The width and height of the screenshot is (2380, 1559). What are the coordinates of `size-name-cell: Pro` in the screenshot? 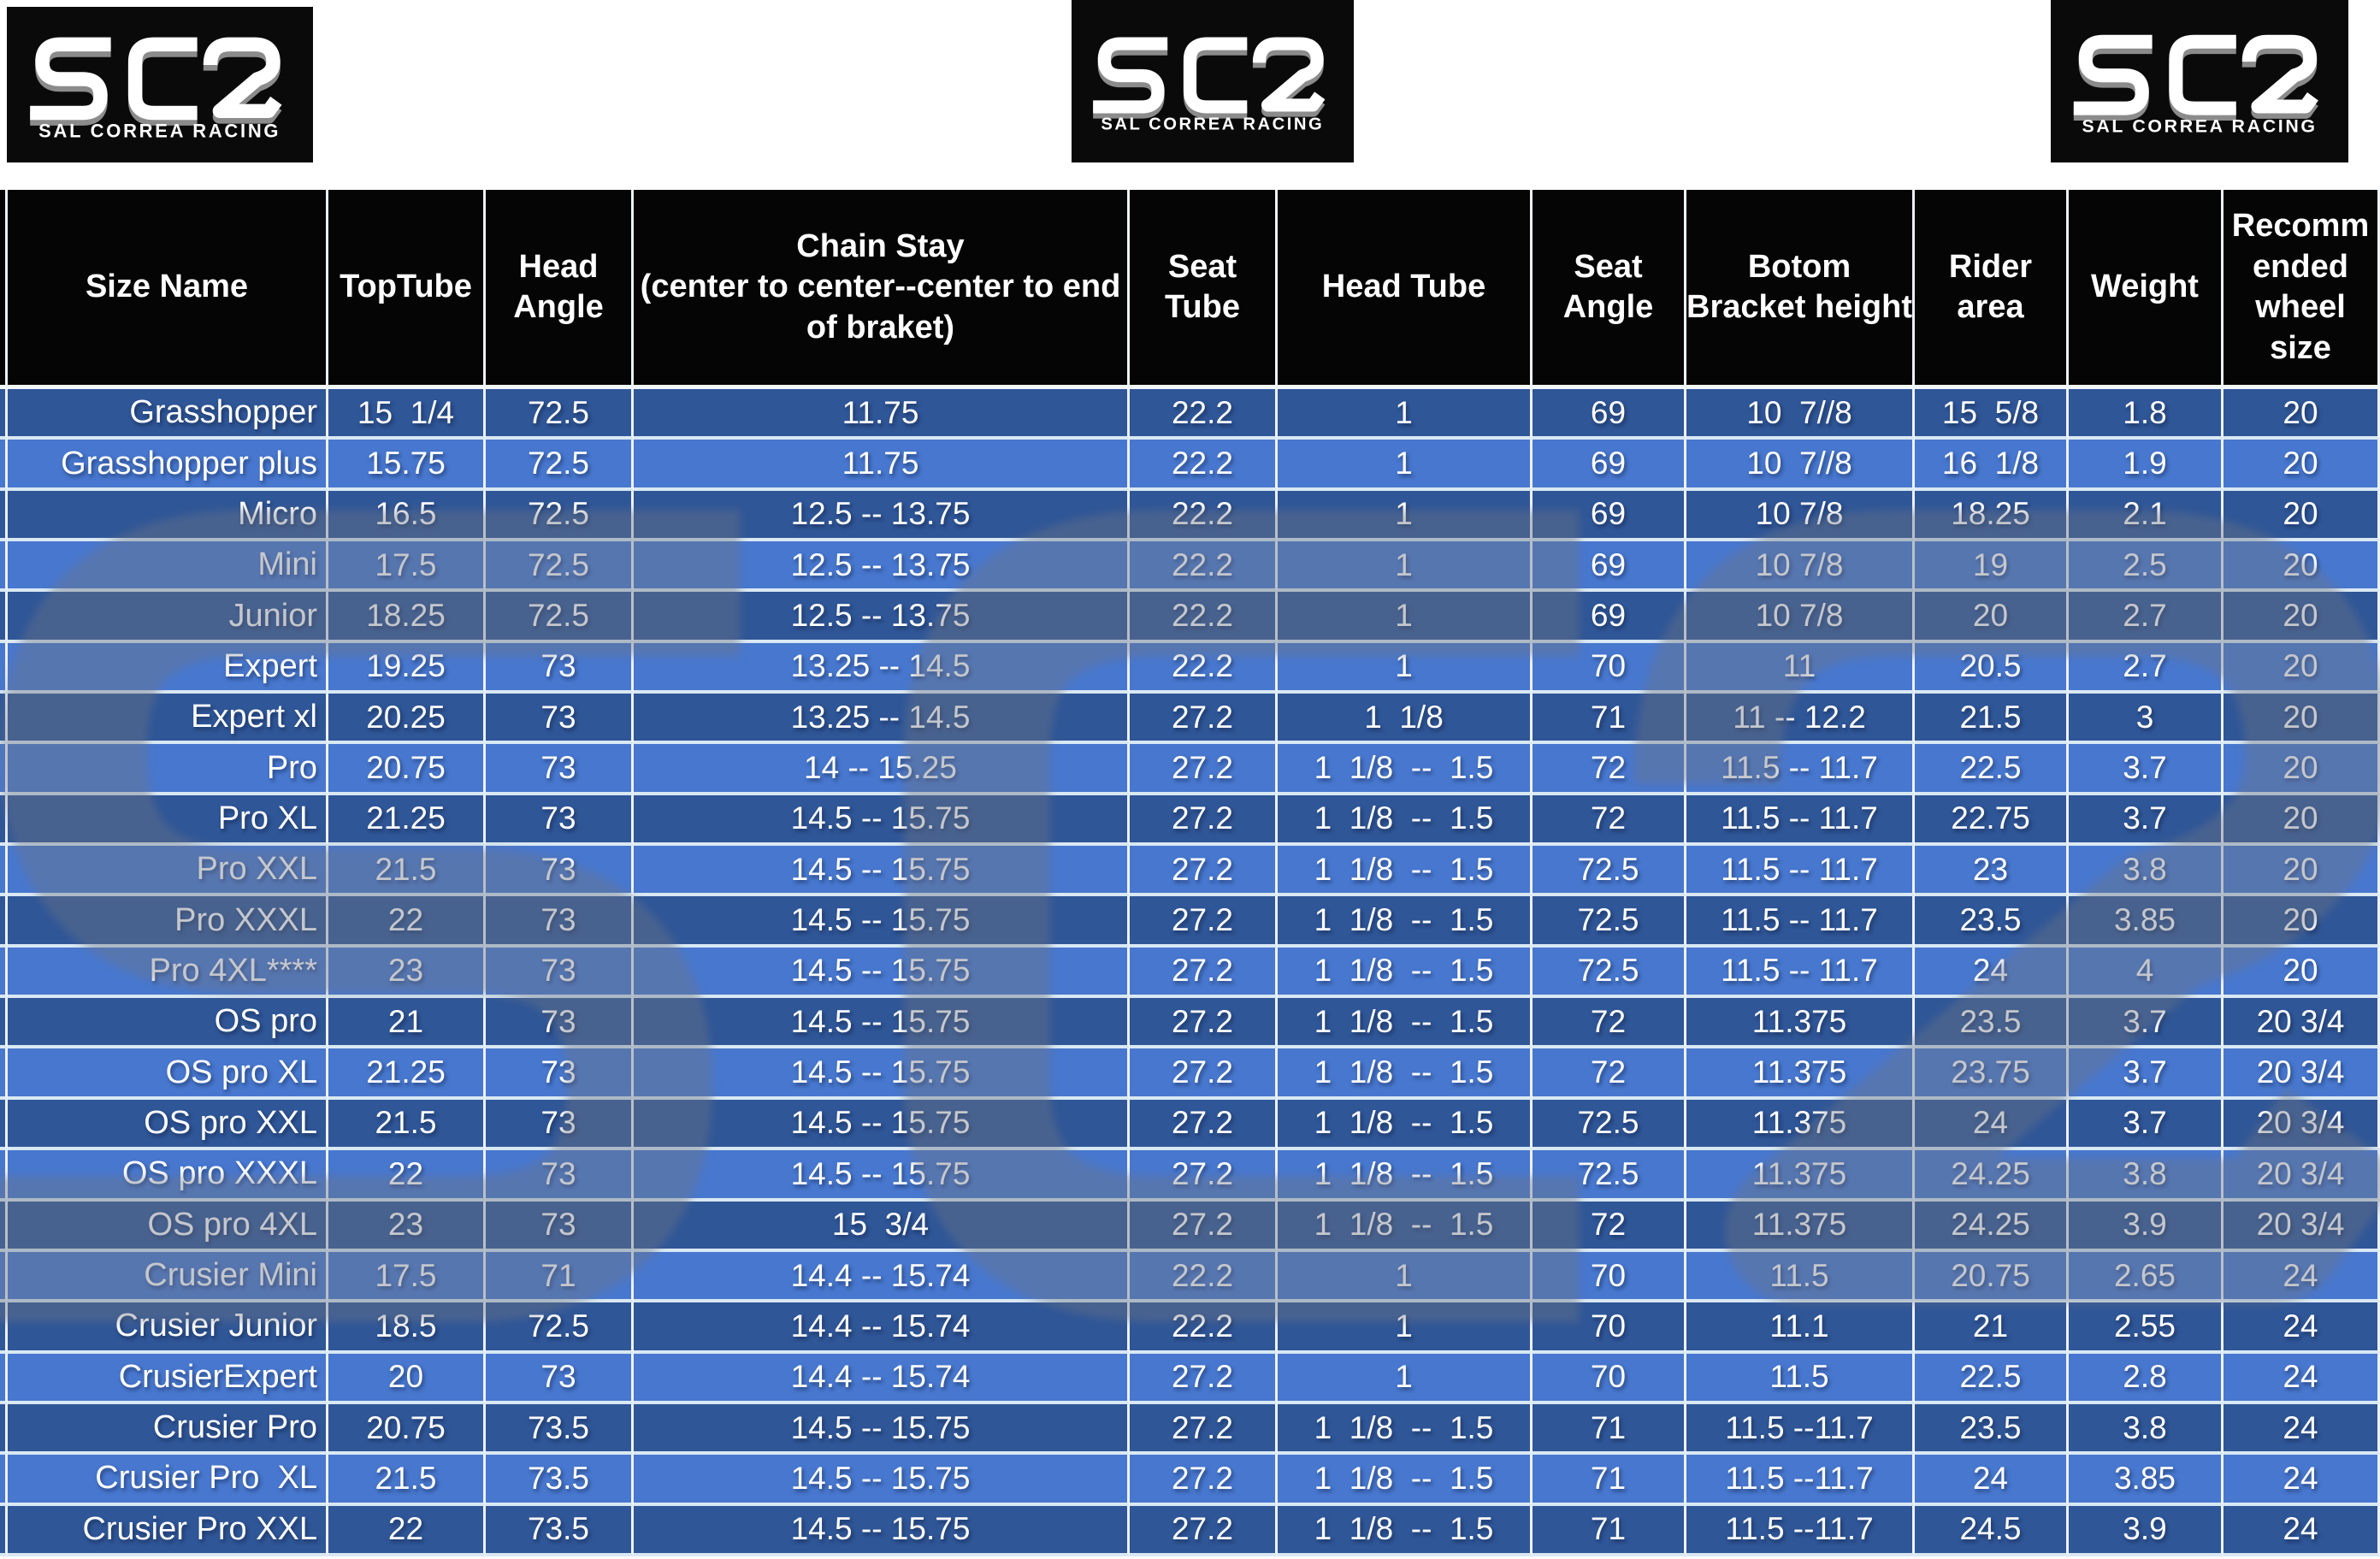 It's located at (168, 769).